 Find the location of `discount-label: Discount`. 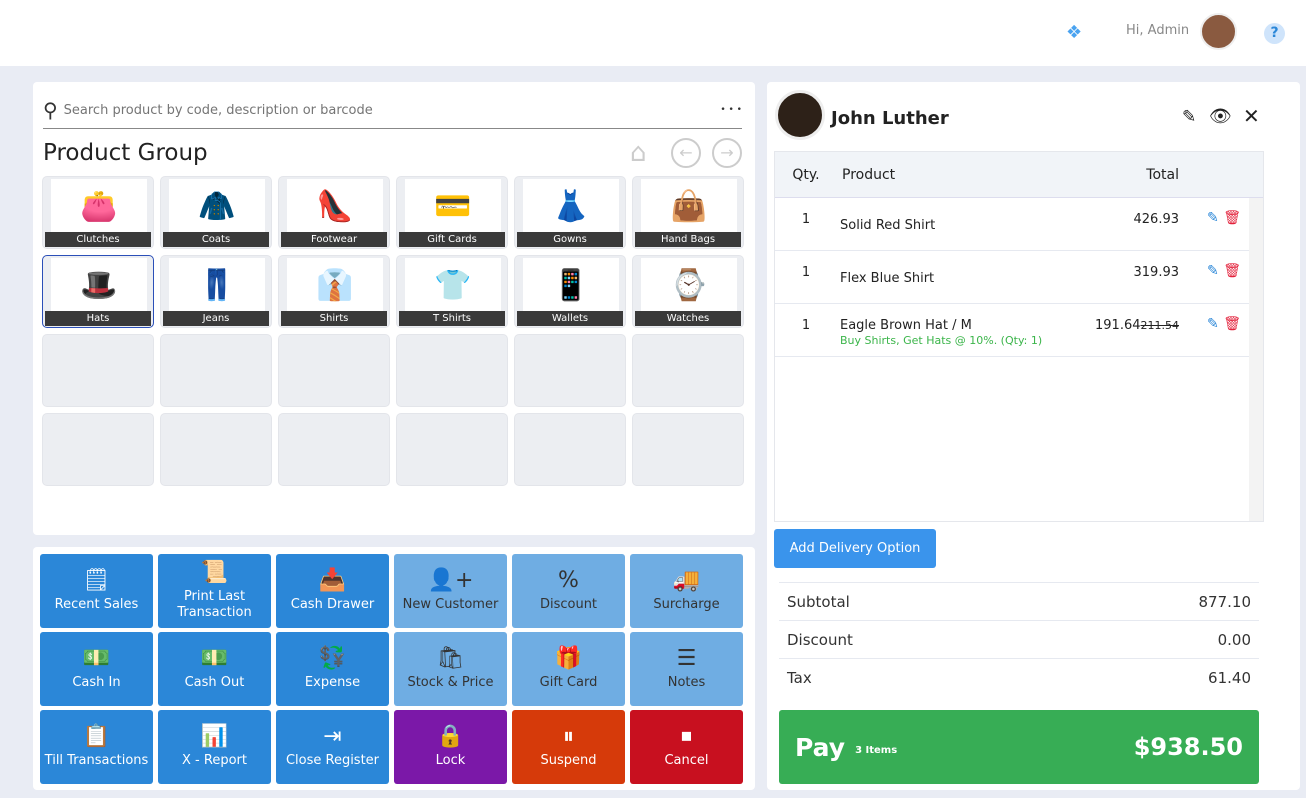

discount-label: Discount is located at coordinates (820, 639).